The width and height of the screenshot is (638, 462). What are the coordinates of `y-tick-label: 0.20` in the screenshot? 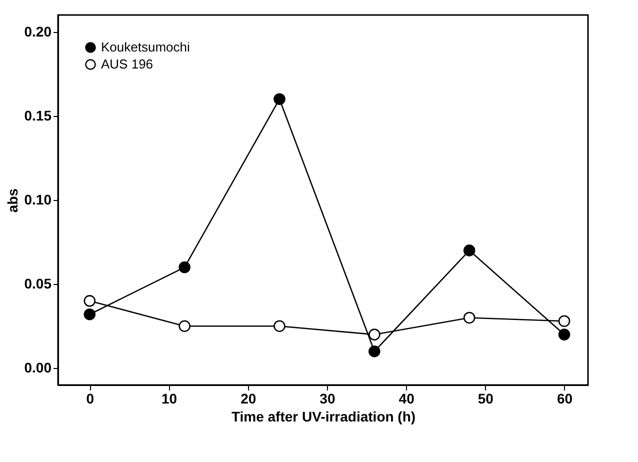 It's located at (38, 31).